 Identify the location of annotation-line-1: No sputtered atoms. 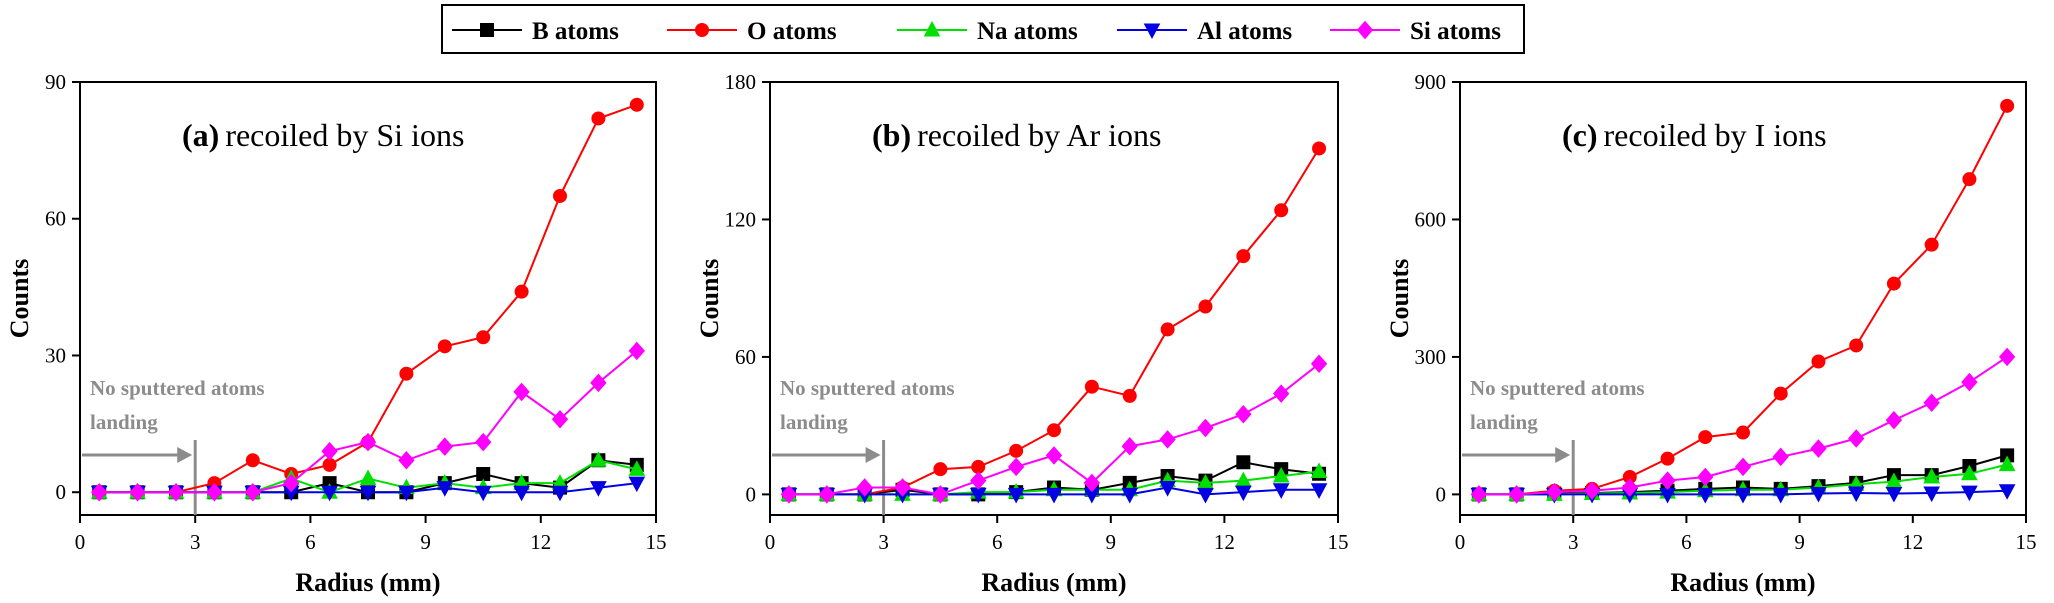
(867, 388).